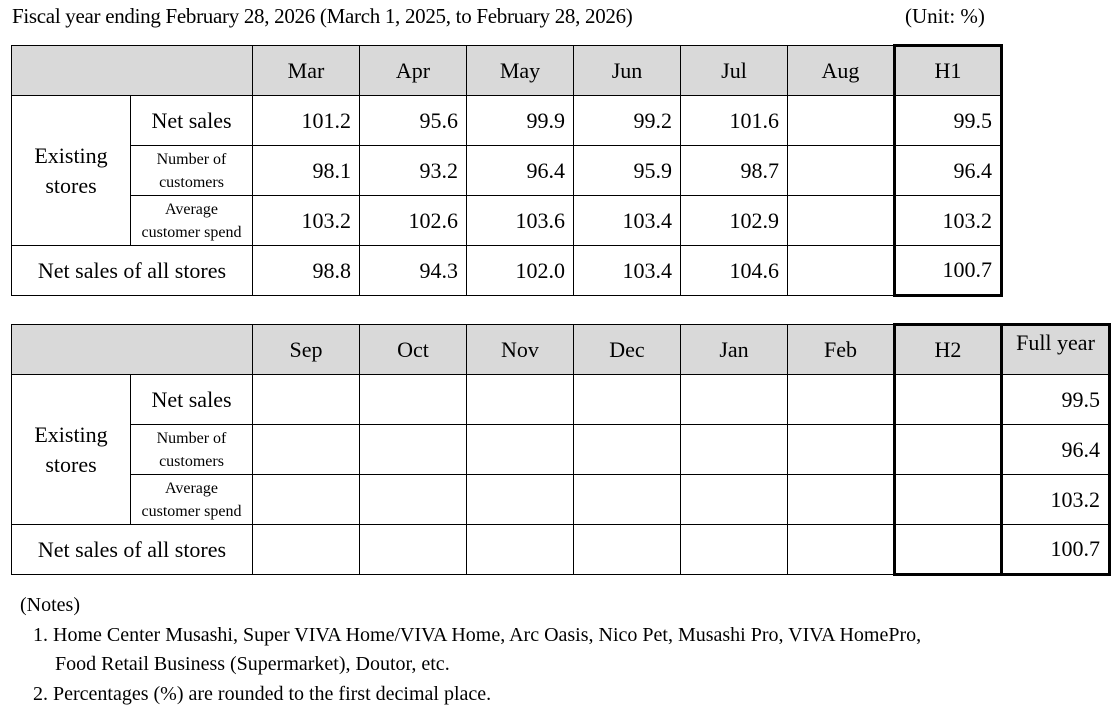 This screenshot has width=1118, height=715. What do you see at coordinates (945, 16) in the screenshot?
I see `unit-label: (Unit: %)` at bounding box center [945, 16].